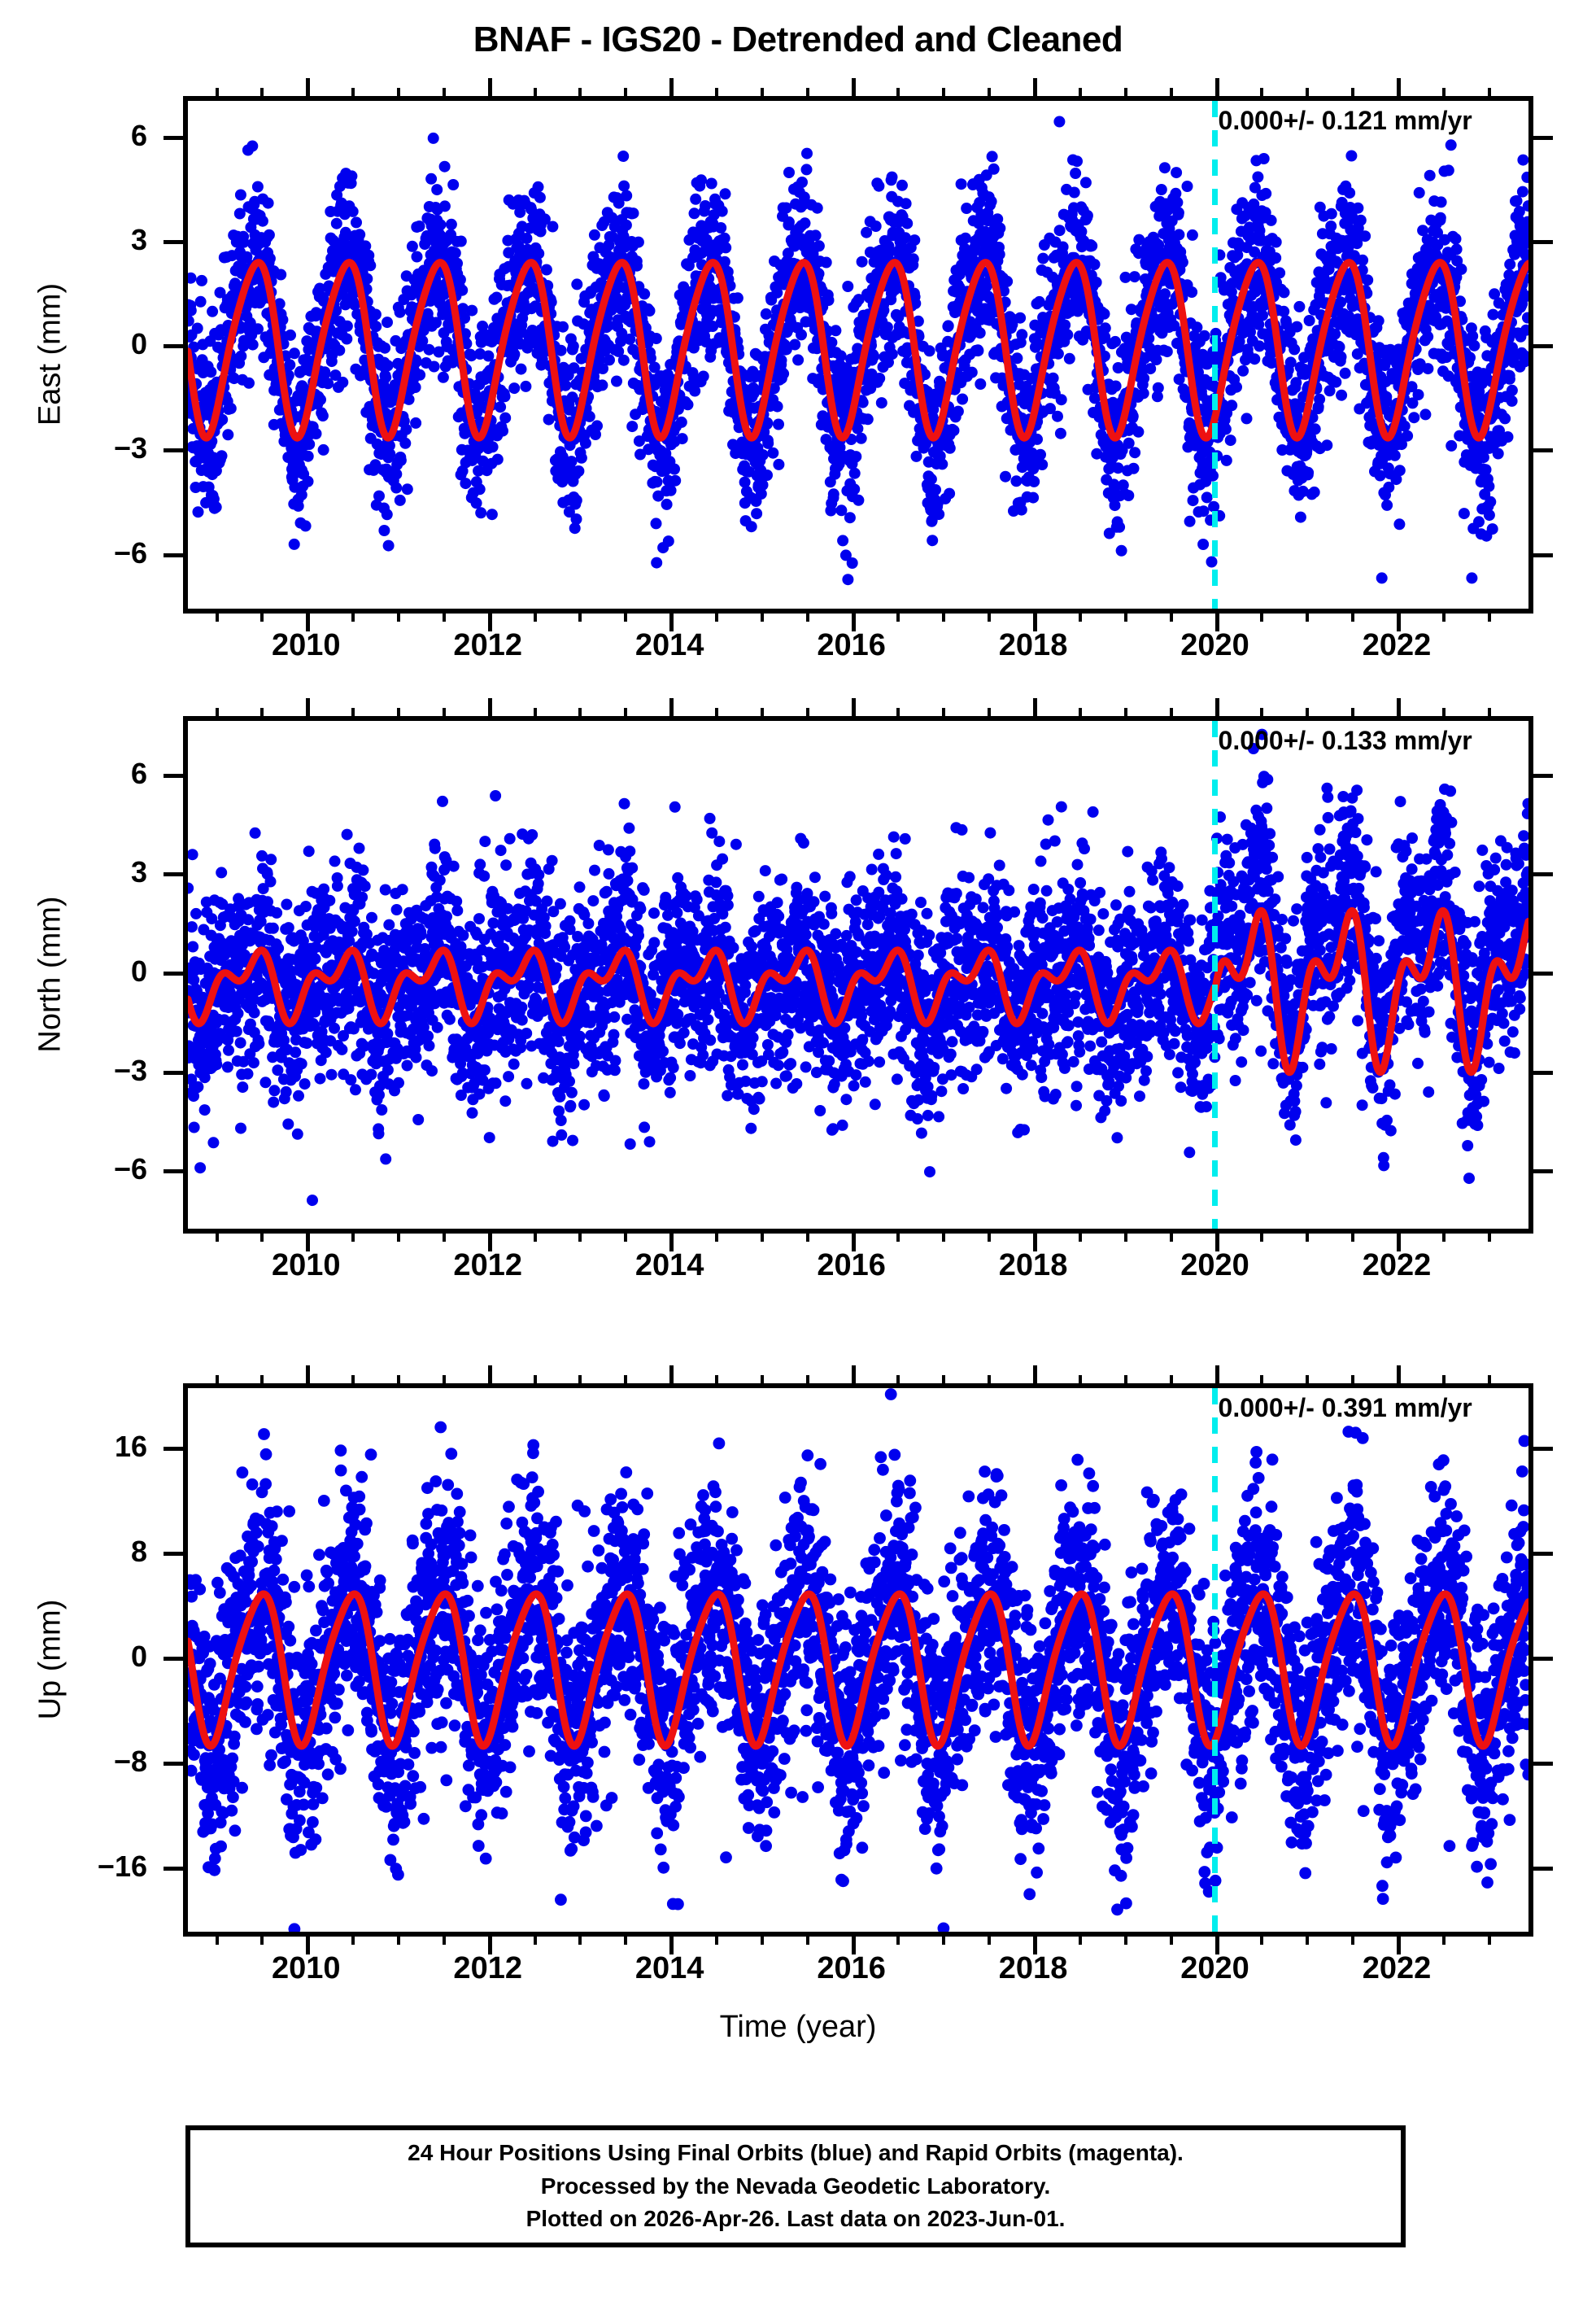 This screenshot has width=1596, height=2306. I want to click on y-tick-label: −8, so click(130, 1761).